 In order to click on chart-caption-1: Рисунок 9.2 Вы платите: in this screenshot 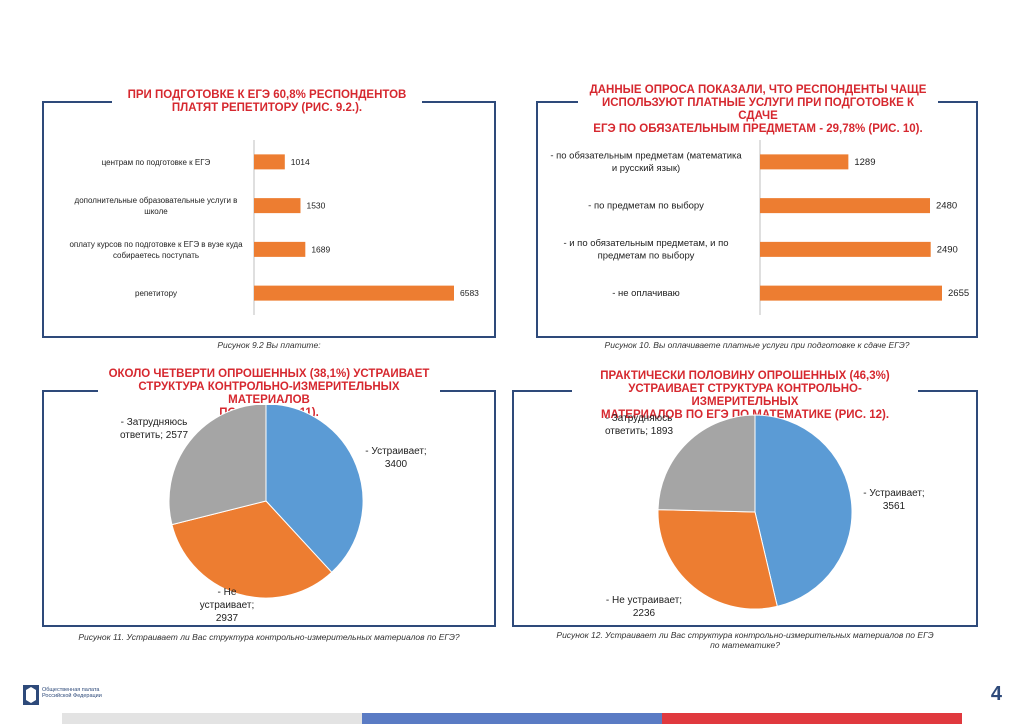, I will do `click(269, 345)`.